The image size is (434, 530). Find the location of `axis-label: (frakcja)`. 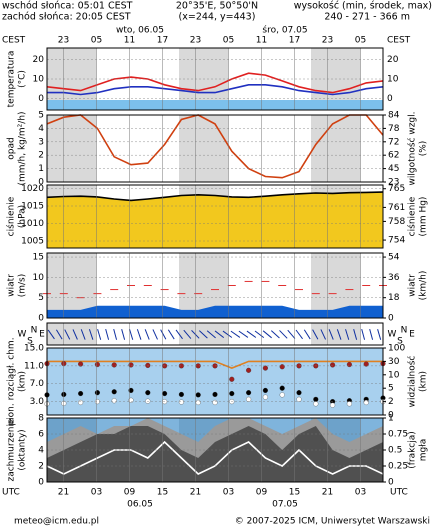

axis-label: (frakcja) is located at coordinates (413, 450).